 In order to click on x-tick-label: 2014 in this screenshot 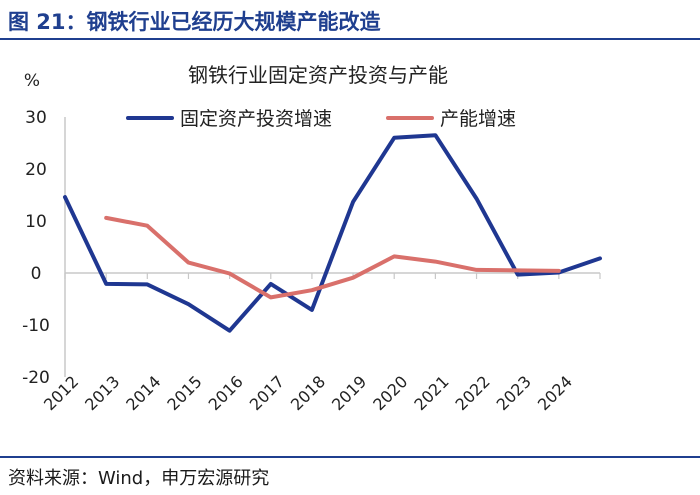, I will do `click(143, 393)`.